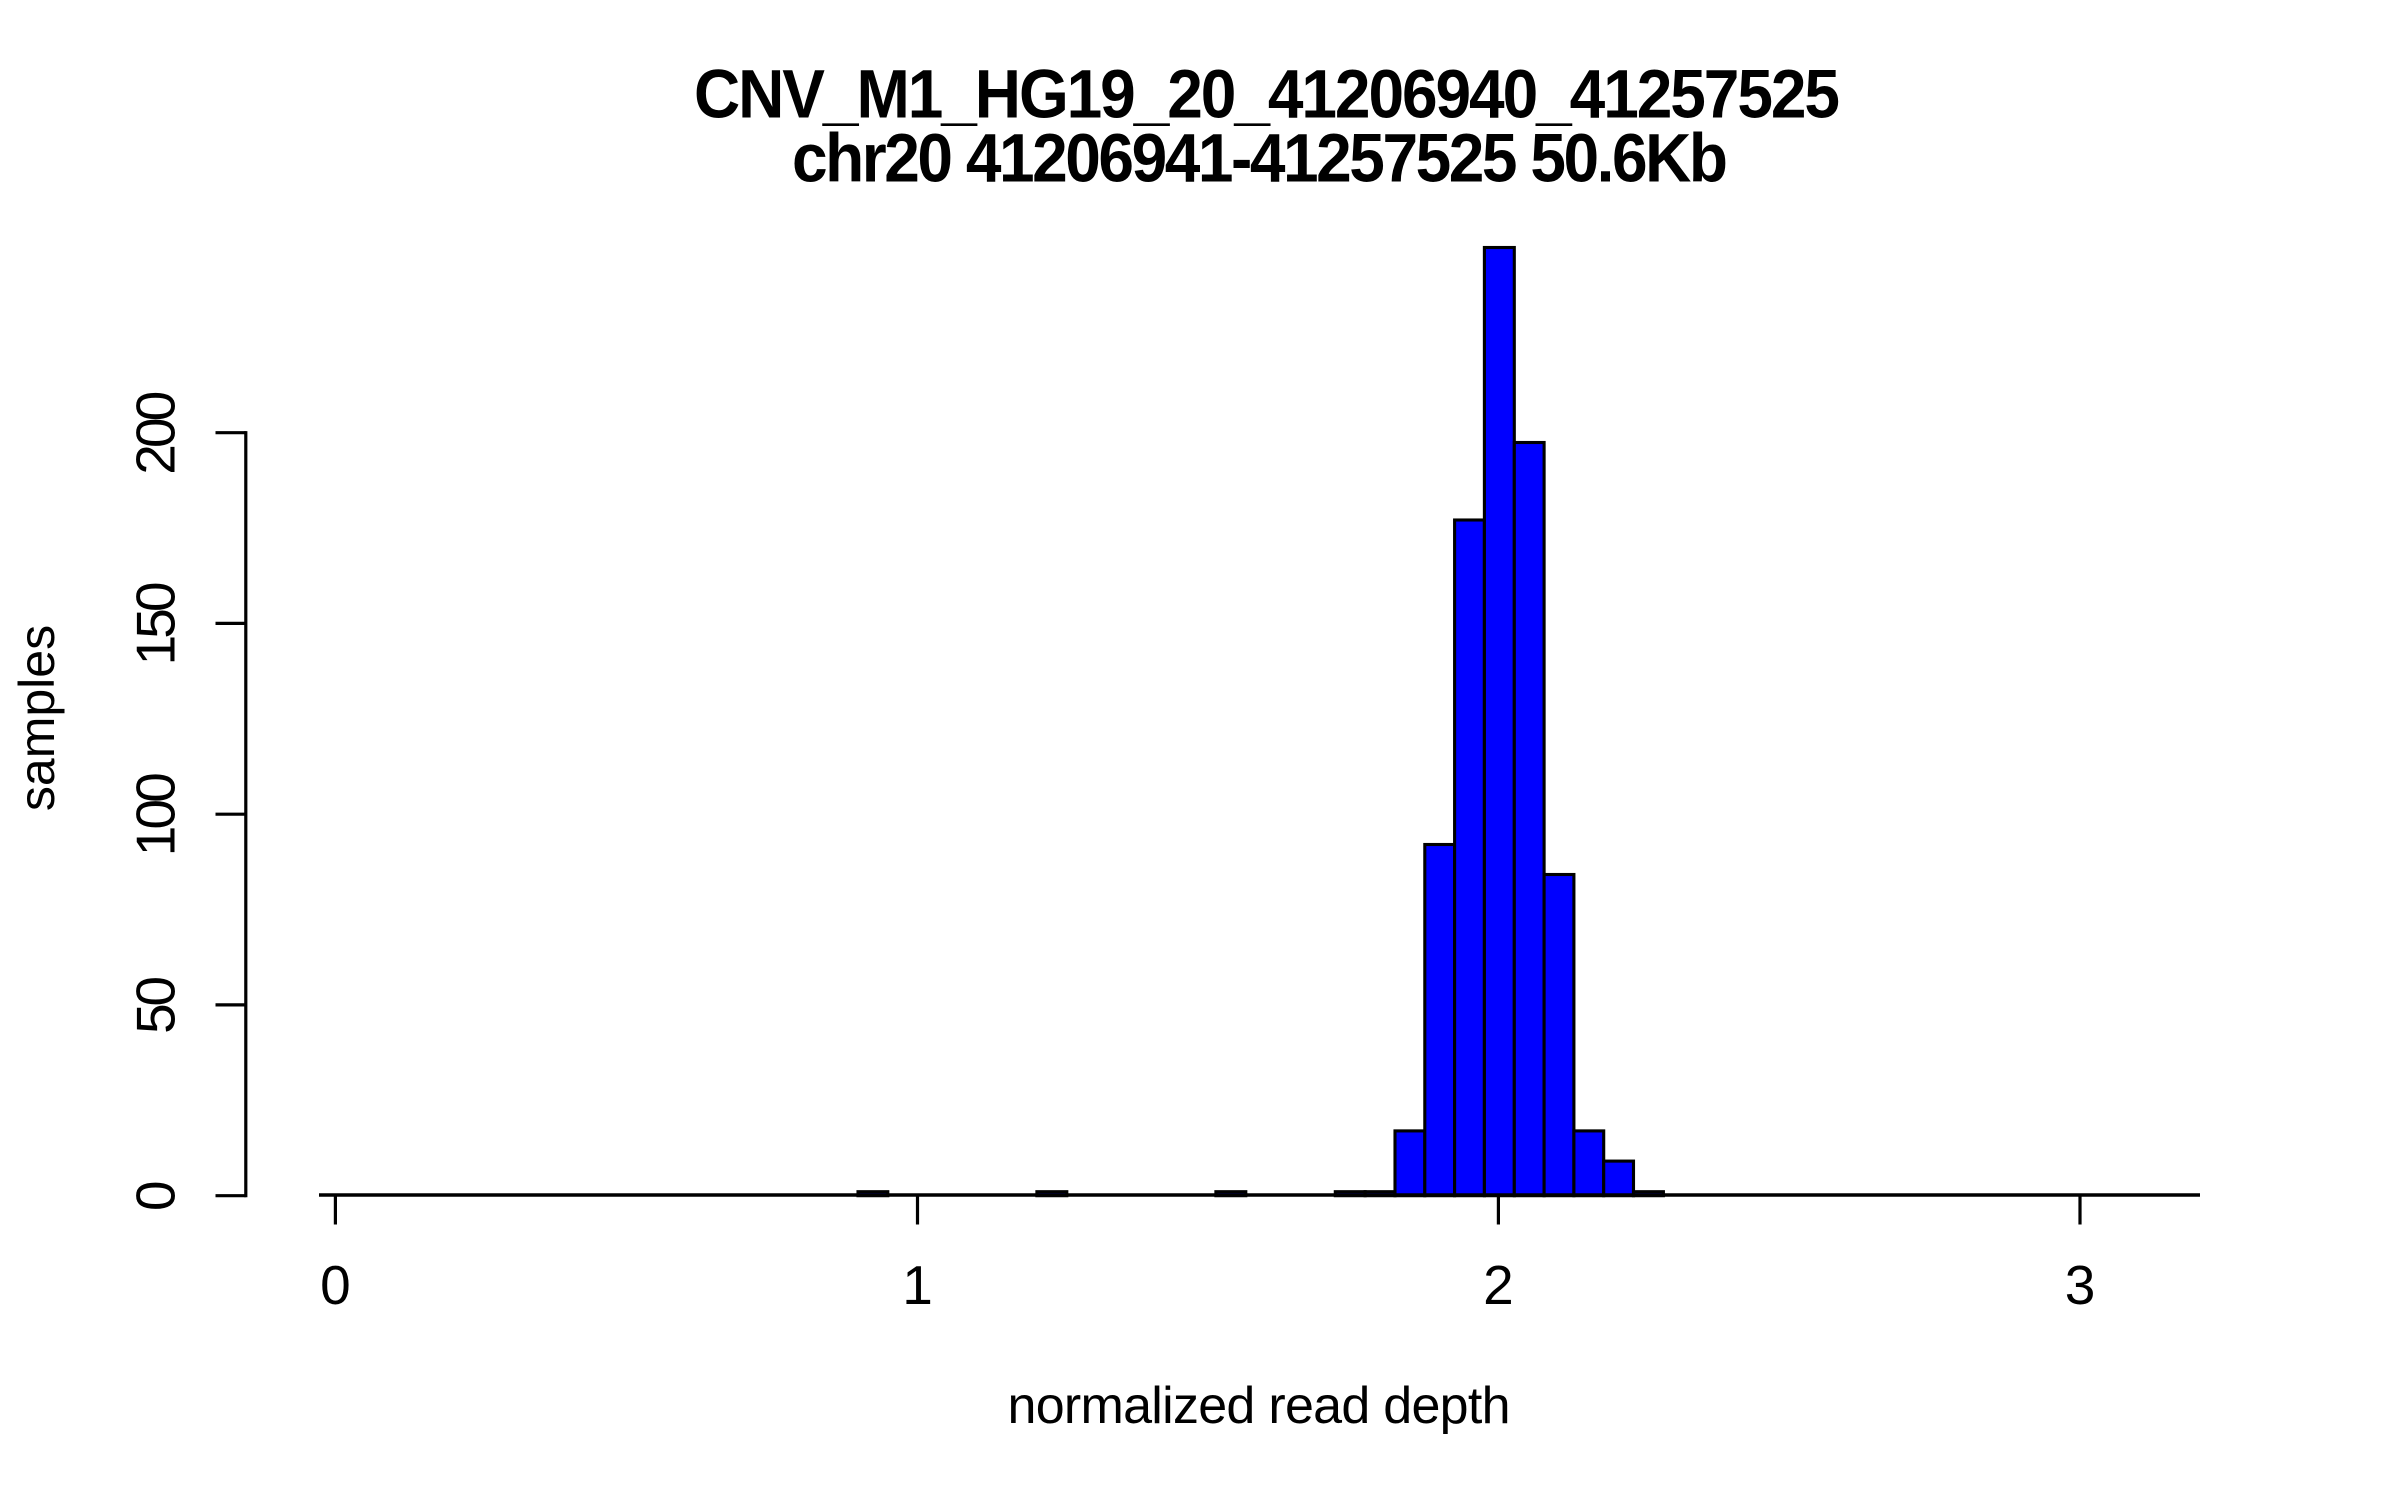 This screenshot has height=1500, width=2400. I want to click on svg-text:CNV_M1_HG19_20_41206940_412575: CNV_M1_HG19_20_41206940_41257525, so click(1267, 95).